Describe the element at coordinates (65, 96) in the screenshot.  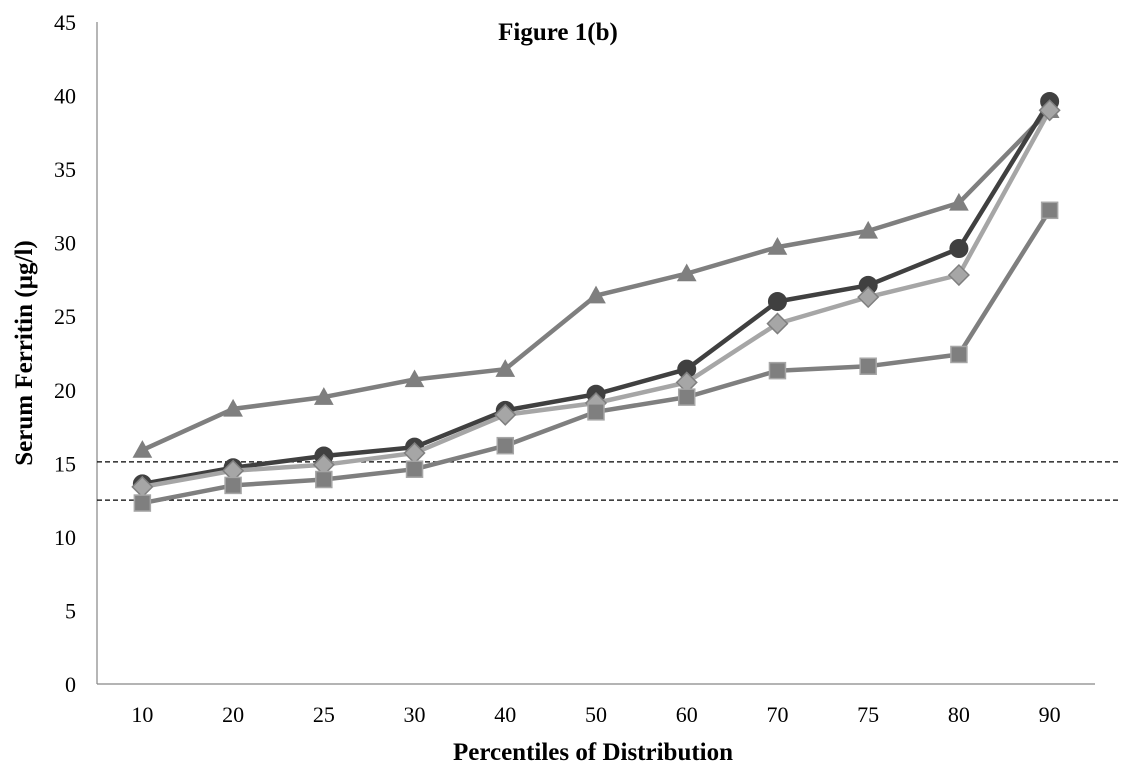
I see `y-tick-label: 40` at that location.